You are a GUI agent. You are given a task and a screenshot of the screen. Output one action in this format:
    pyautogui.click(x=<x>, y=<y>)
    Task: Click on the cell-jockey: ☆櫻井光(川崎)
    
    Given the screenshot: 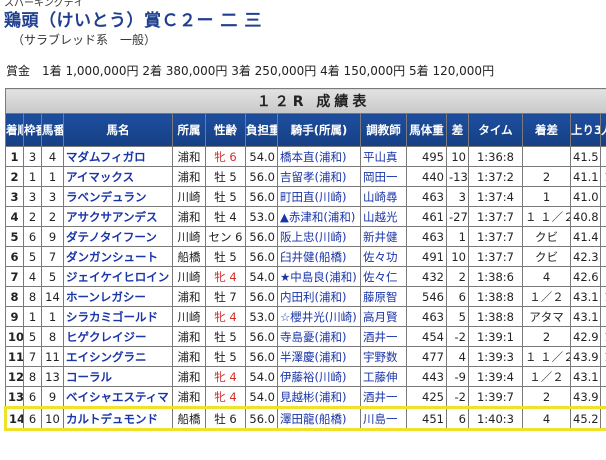 What is the action you would take?
    pyautogui.click(x=319, y=316)
    